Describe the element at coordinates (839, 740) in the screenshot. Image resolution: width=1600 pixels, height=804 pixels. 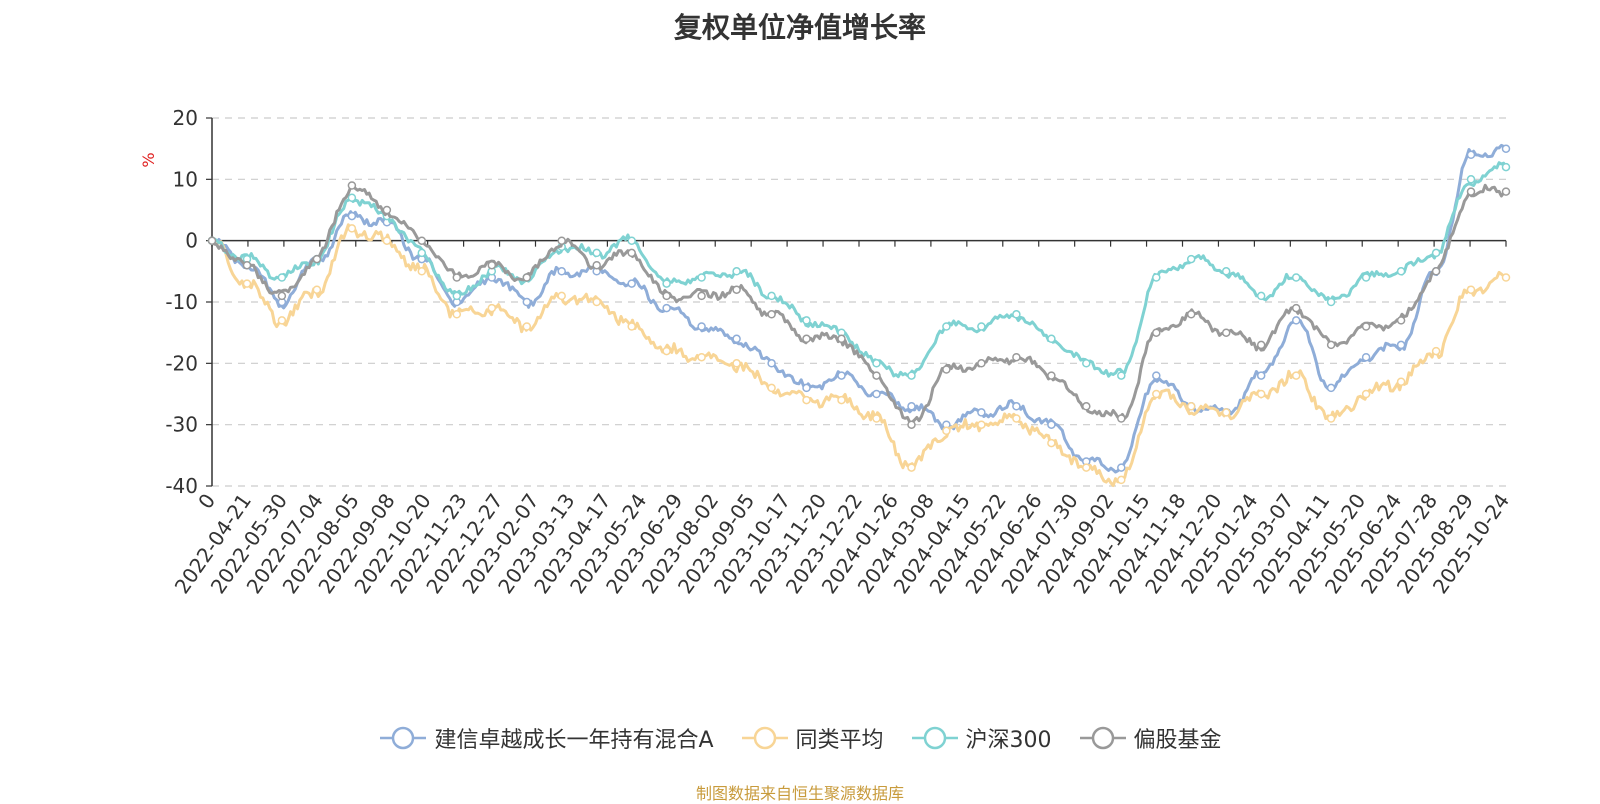
I see `legend-label: 同类平均` at that location.